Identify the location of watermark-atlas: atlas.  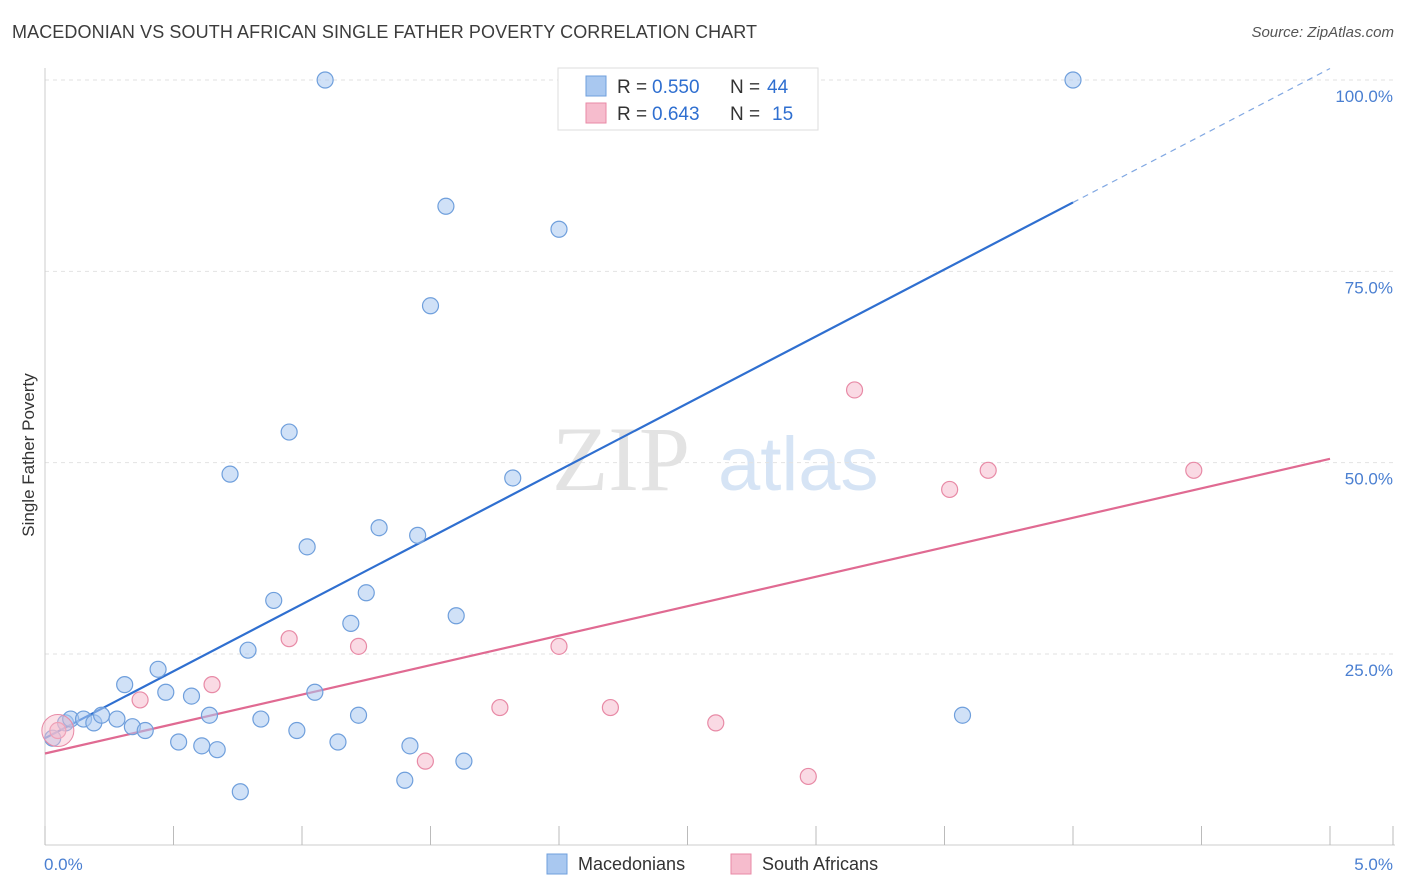
(798, 464).